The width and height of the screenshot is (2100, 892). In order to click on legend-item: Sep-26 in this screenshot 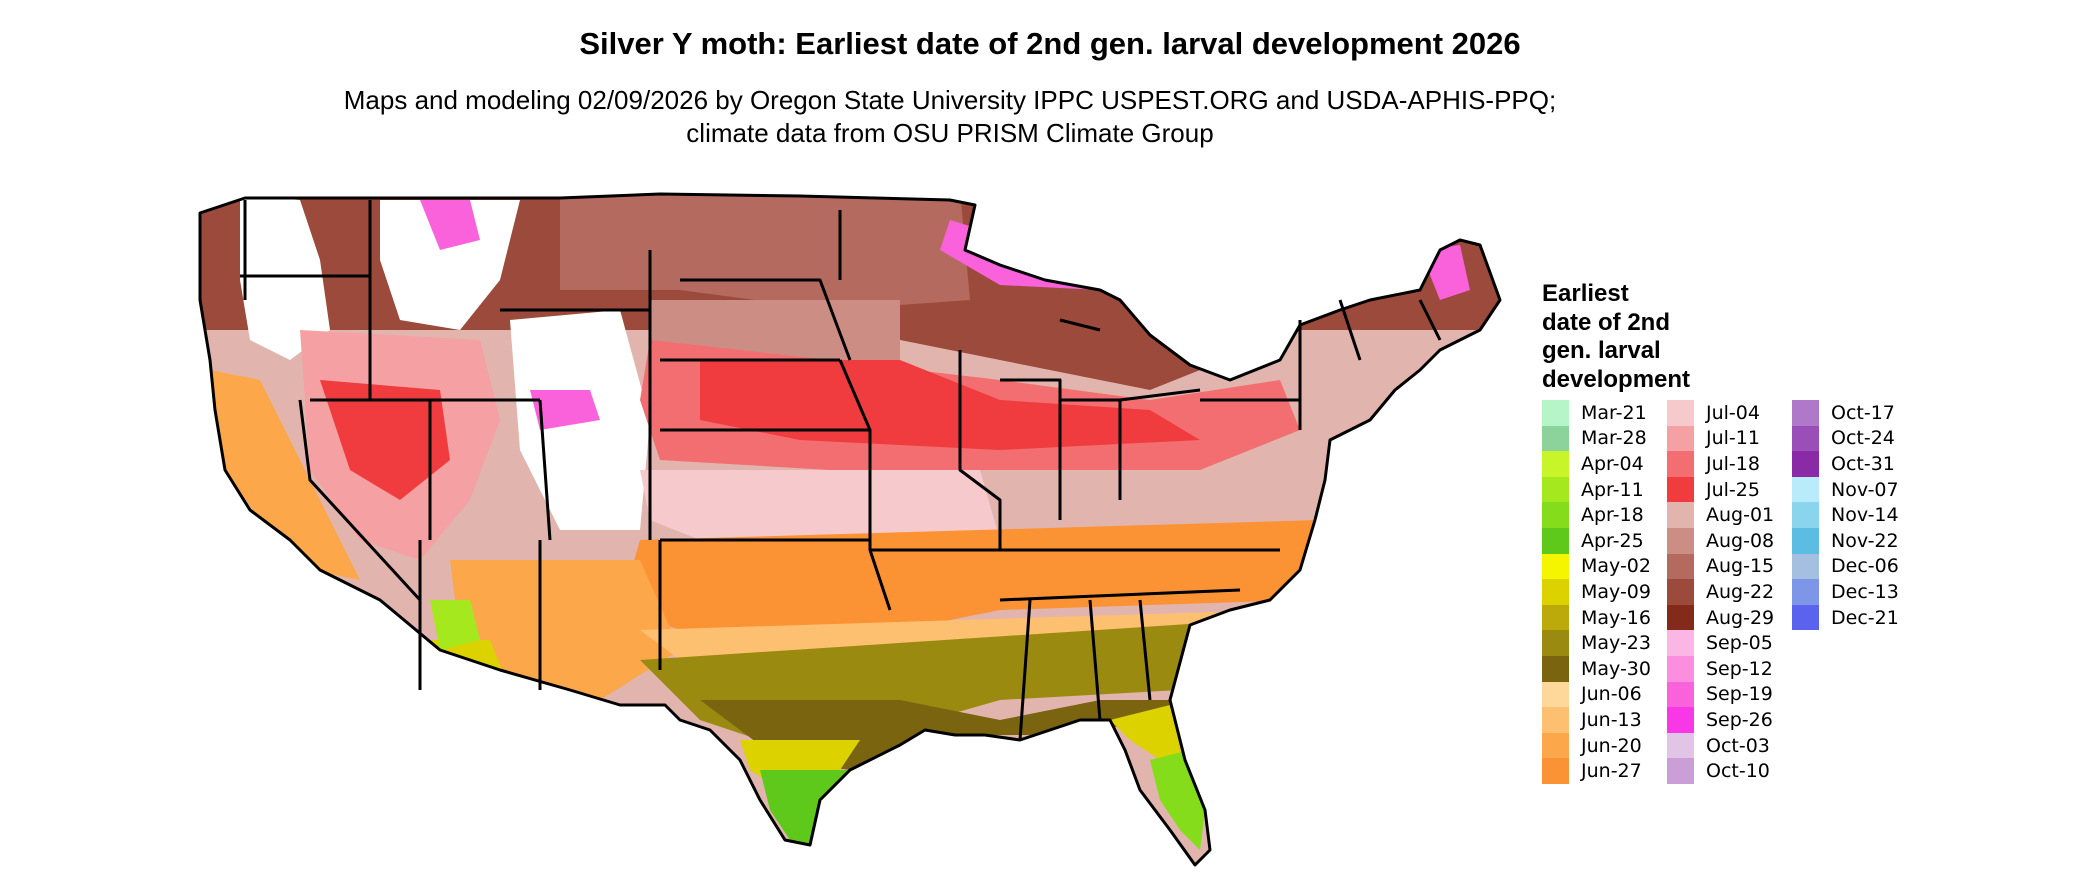, I will do `click(1720, 720)`.